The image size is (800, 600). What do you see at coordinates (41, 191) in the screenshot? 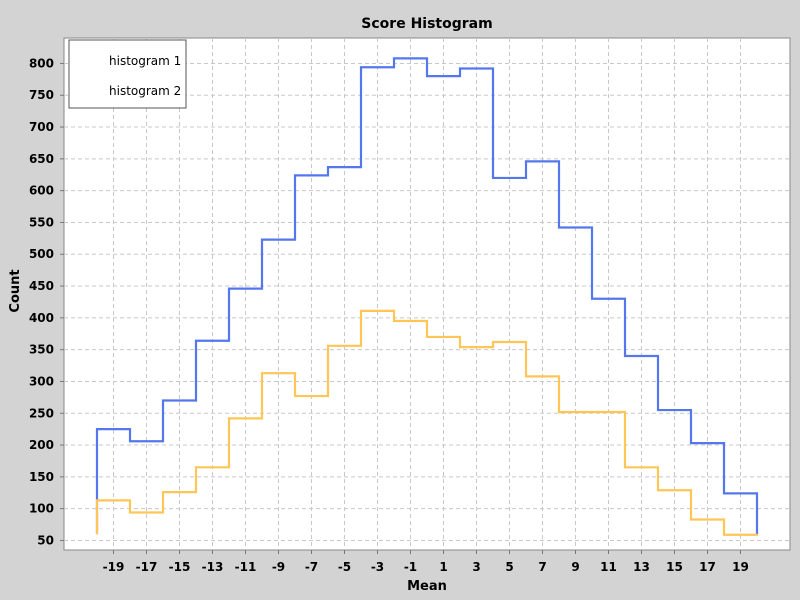
I see `y-tick-label: 600` at bounding box center [41, 191].